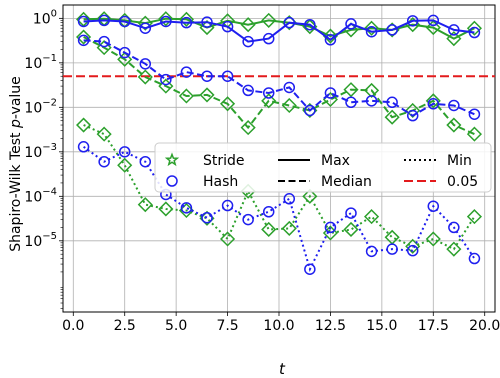 The width and height of the screenshot is (500, 378). I want to click on legend-label: 0.05, so click(462, 182).